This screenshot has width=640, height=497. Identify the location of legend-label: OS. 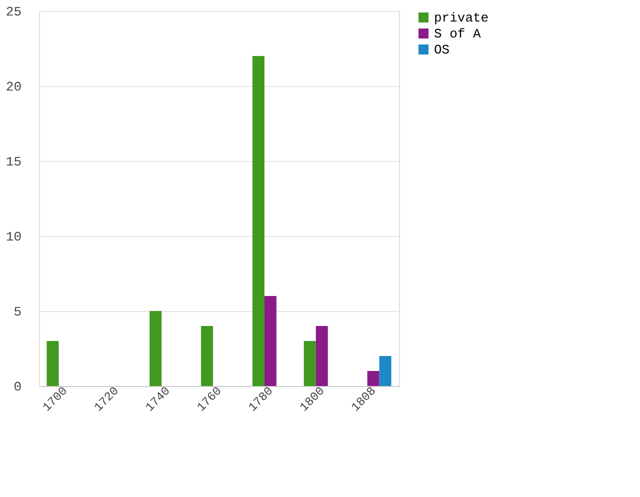
(442, 50).